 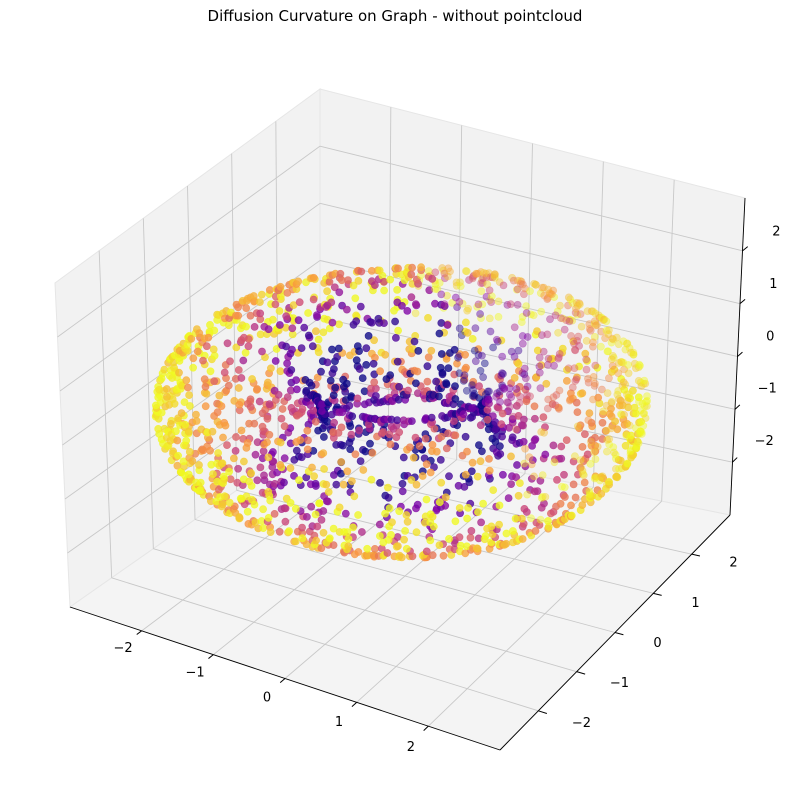 I want to click on y-tick, so click(x=543, y=712).